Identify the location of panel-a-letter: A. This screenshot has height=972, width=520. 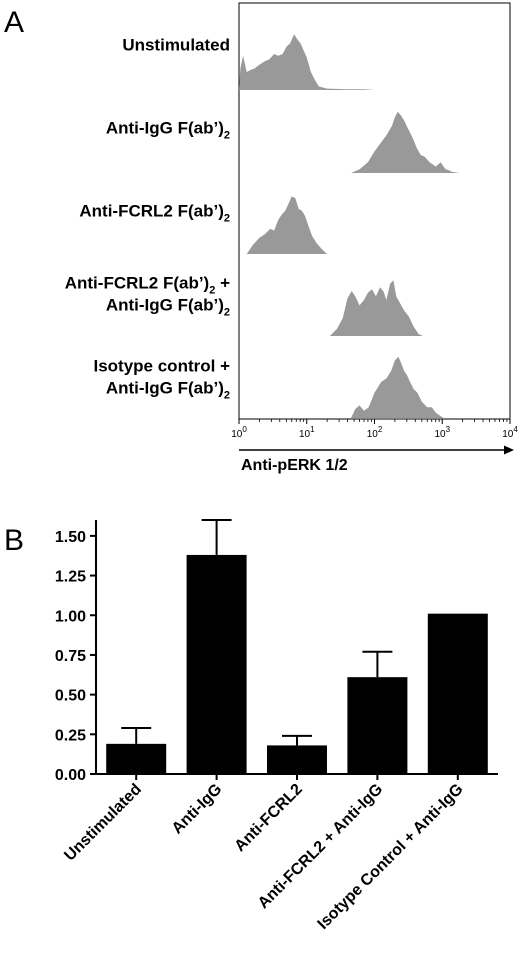
(14, 22).